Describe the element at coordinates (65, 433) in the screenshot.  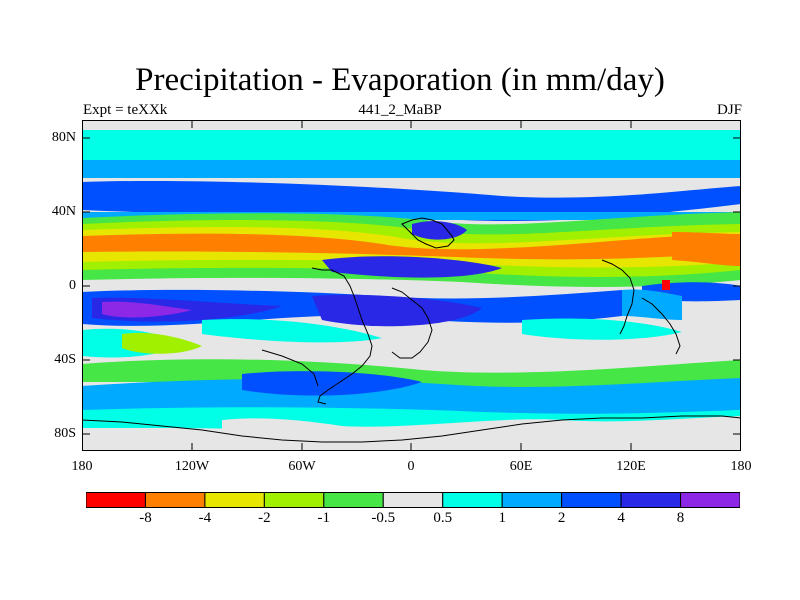
I see `lat-label-80s: 80S` at that location.